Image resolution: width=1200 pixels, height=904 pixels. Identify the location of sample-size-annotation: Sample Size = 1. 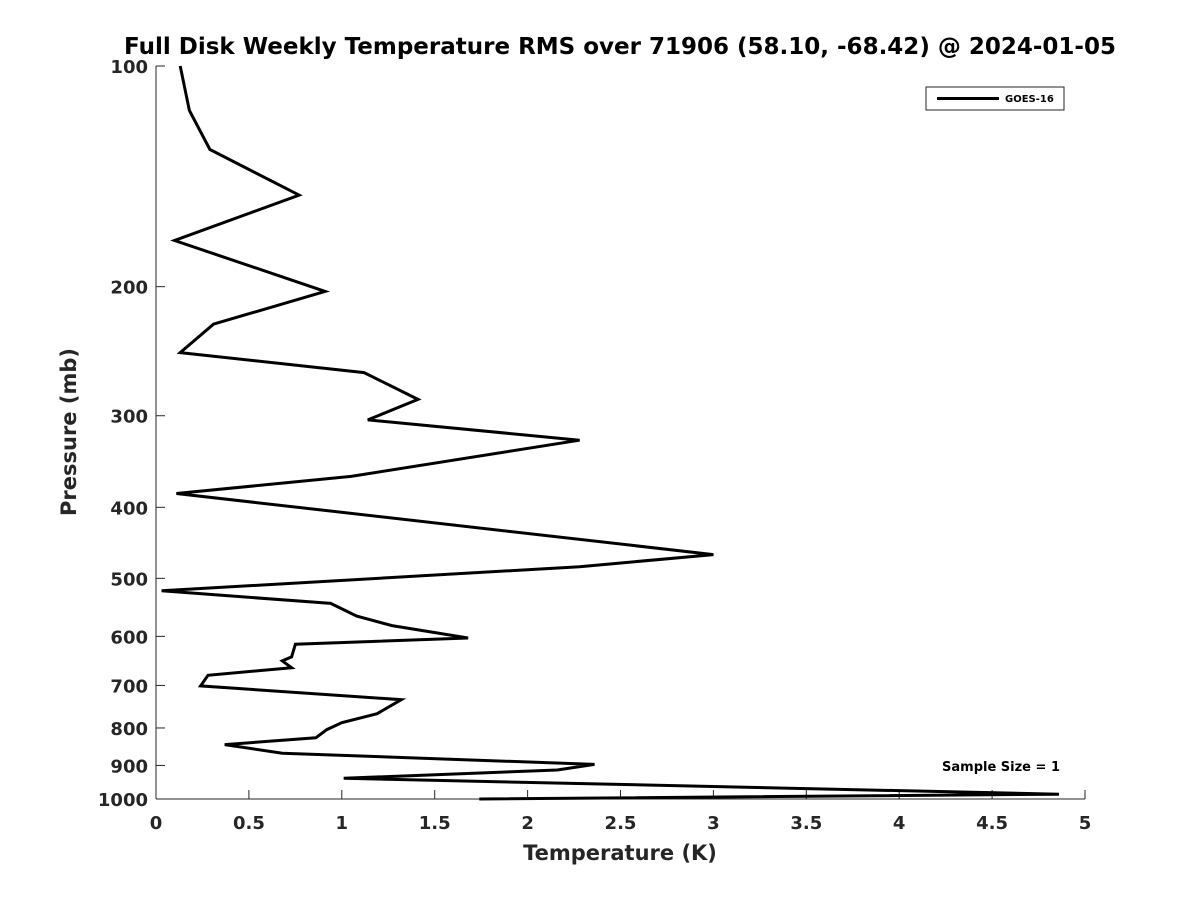
(1001, 767).